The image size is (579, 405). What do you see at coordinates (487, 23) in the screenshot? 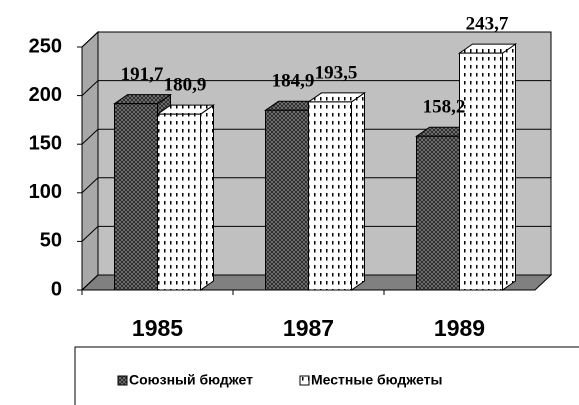
I see `data-label: 243,7` at bounding box center [487, 23].